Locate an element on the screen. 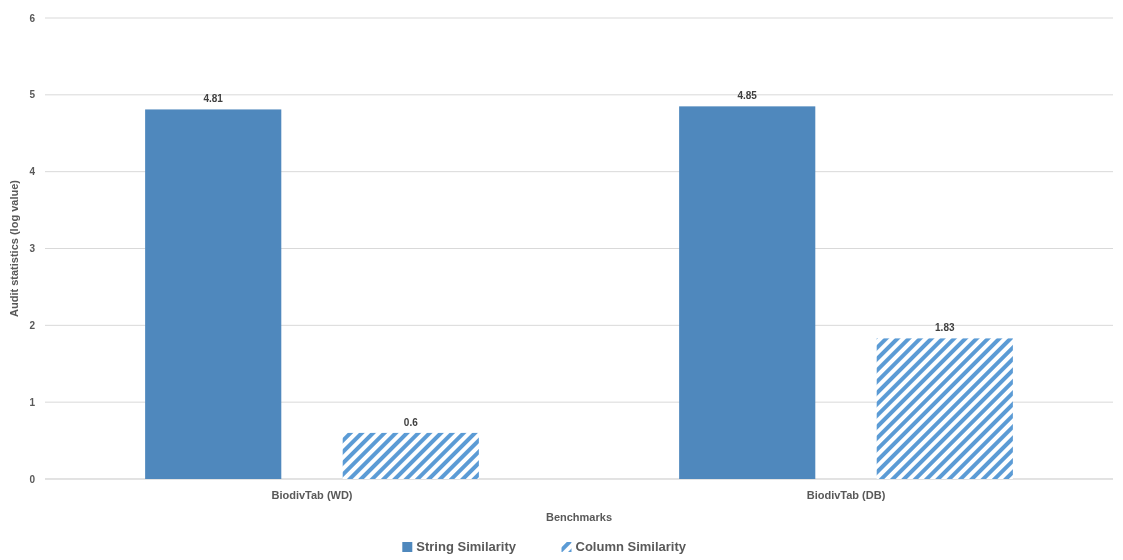 Image resolution: width=1123 pixels, height=560 pixels. data-label: 4.81 is located at coordinates (213, 99).